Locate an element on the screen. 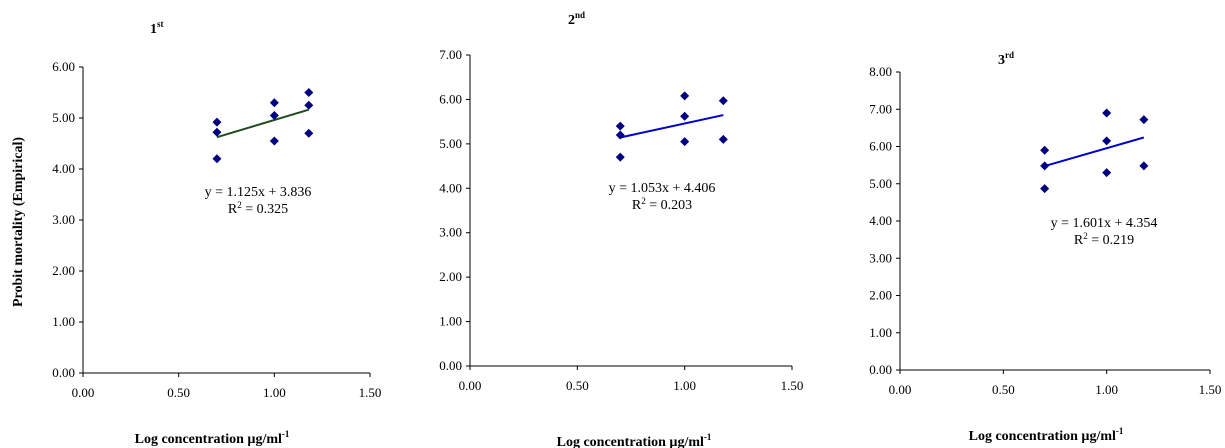 The image size is (1225, 448). r-squared-label: R2 = 0.219 is located at coordinates (1104, 239).